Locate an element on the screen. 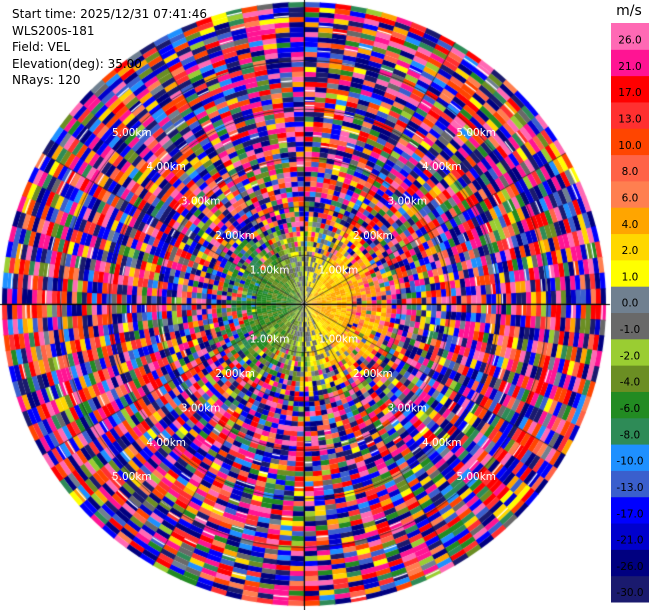 The height and width of the screenshot is (610, 650). nrays-text: NRays: 120 is located at coordinates (46, 80).